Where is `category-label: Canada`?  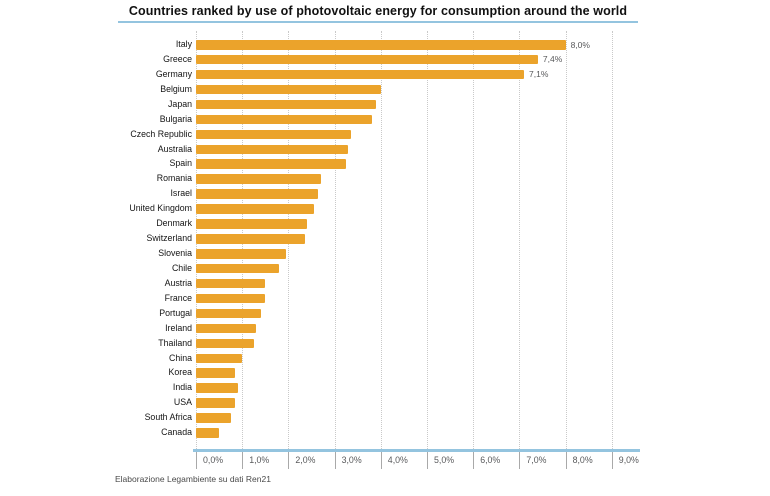 category-label: Canada is located at coordinates (176, 432).